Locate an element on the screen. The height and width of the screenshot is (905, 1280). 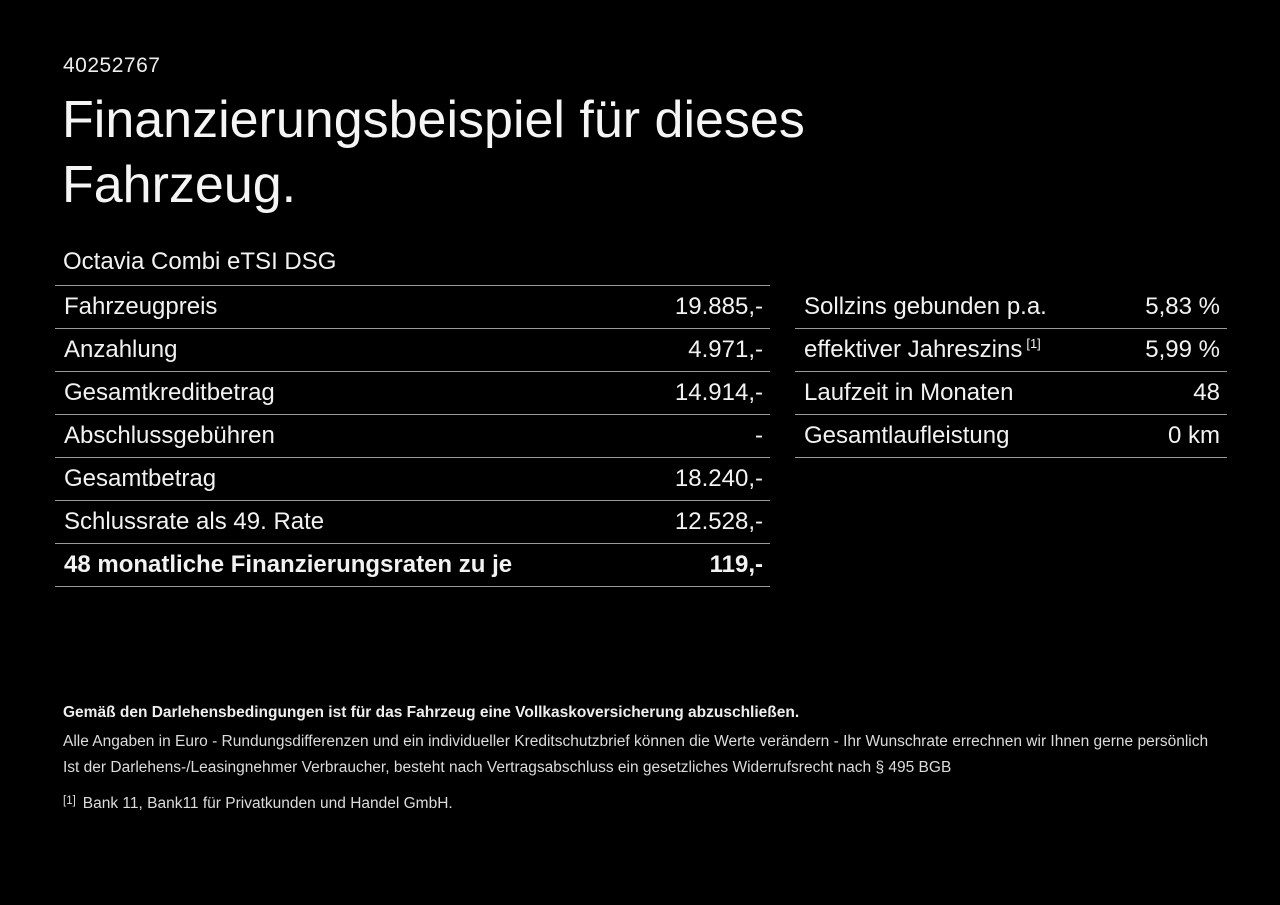
table-row-effektiver-jahreszins: effektiver Jahreszins [1] 5,99 % is located at coordinates (1011, 350).